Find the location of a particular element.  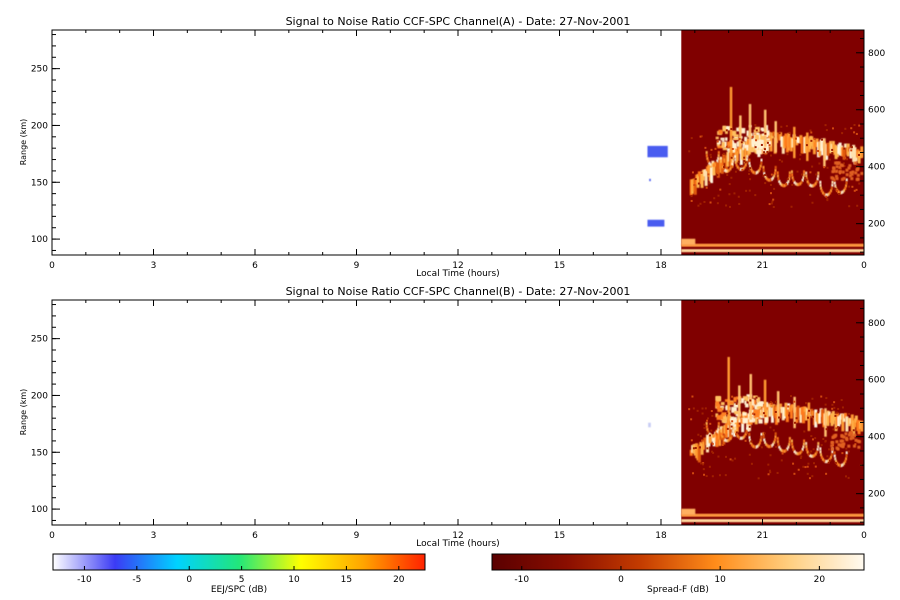

colorbar-spread-f: Spread-F (dB) -10 0 10 20 is located at coordinates (678, 574).